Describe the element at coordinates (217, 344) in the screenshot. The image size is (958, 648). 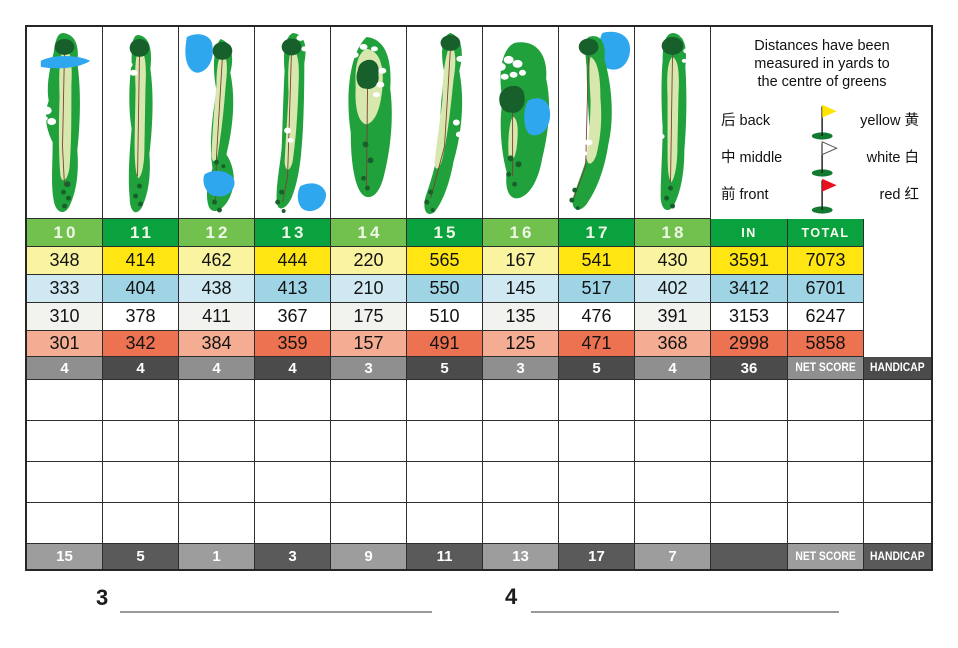
I see `yards-front-12: 384` at that location.